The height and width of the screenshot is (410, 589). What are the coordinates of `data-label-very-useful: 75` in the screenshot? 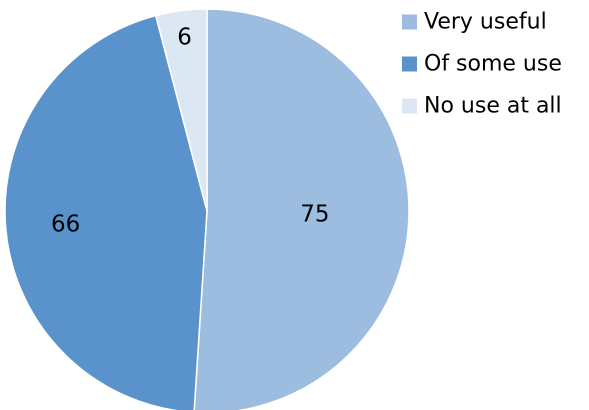 It's located at (314, 214).